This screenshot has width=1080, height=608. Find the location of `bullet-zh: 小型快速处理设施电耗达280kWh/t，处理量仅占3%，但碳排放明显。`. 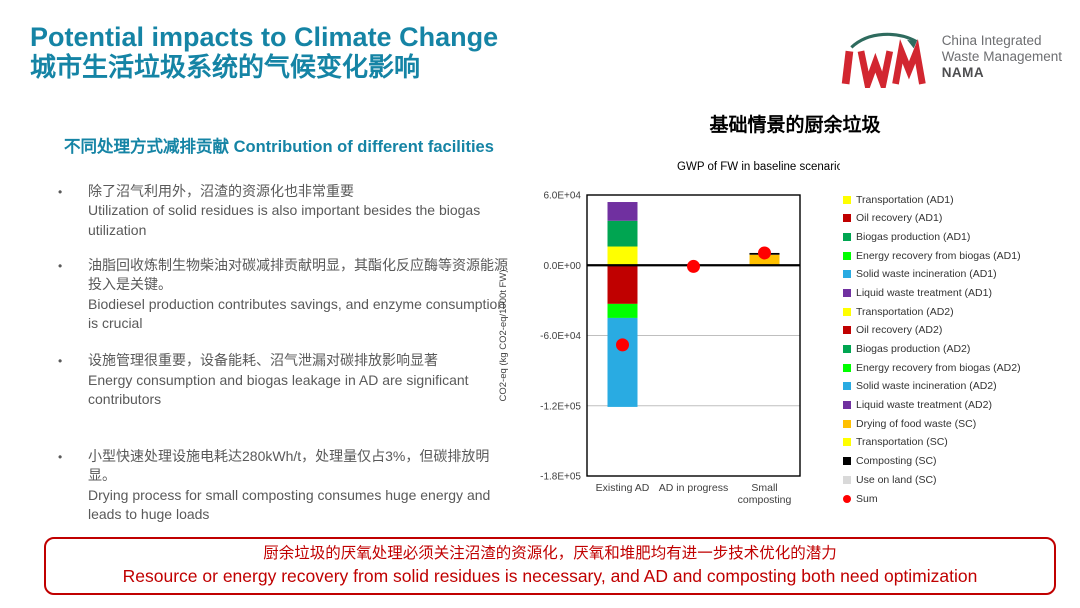

bullet-zh: 小型快速处理设施电耗达280kWh/t，处理量仅占3%，但碳排放明显。 is located at coordinates (289, 466).